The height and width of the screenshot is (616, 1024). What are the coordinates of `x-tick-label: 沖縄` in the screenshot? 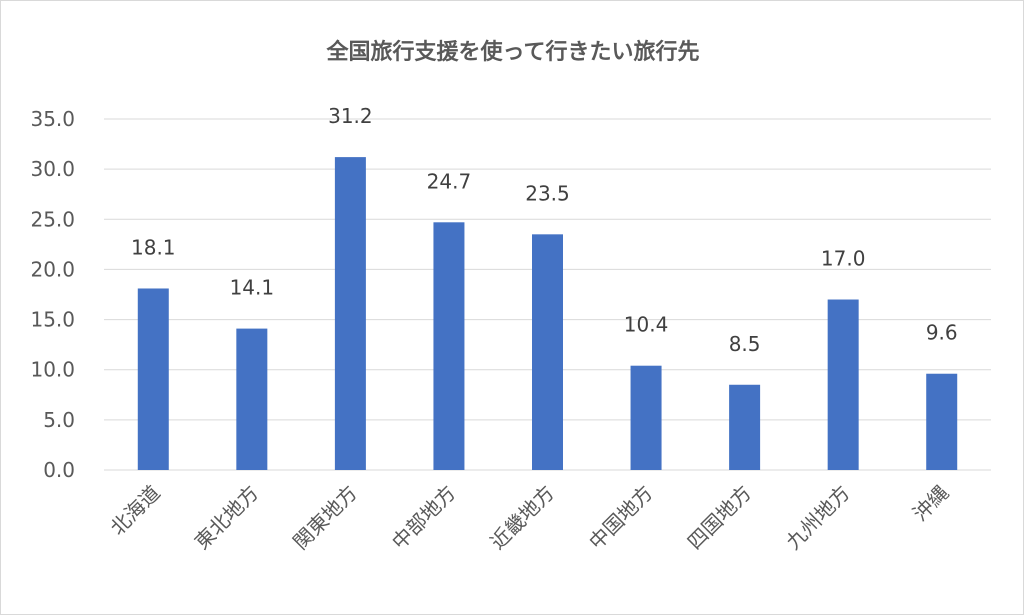 It's located at (930, 503).